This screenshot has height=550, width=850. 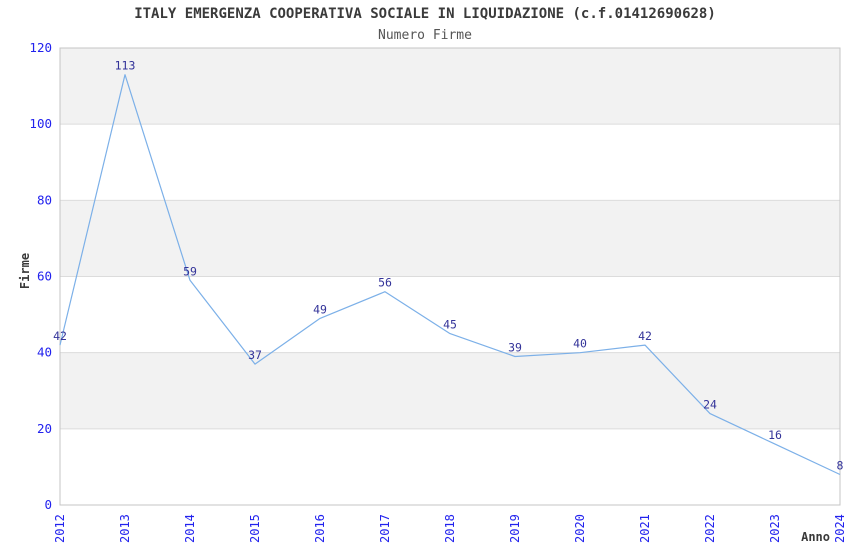 What do you see at coordinates (60, 528) in the screenshot?
I see `x-tick-label: 2012` at bounding box center [60, 528].